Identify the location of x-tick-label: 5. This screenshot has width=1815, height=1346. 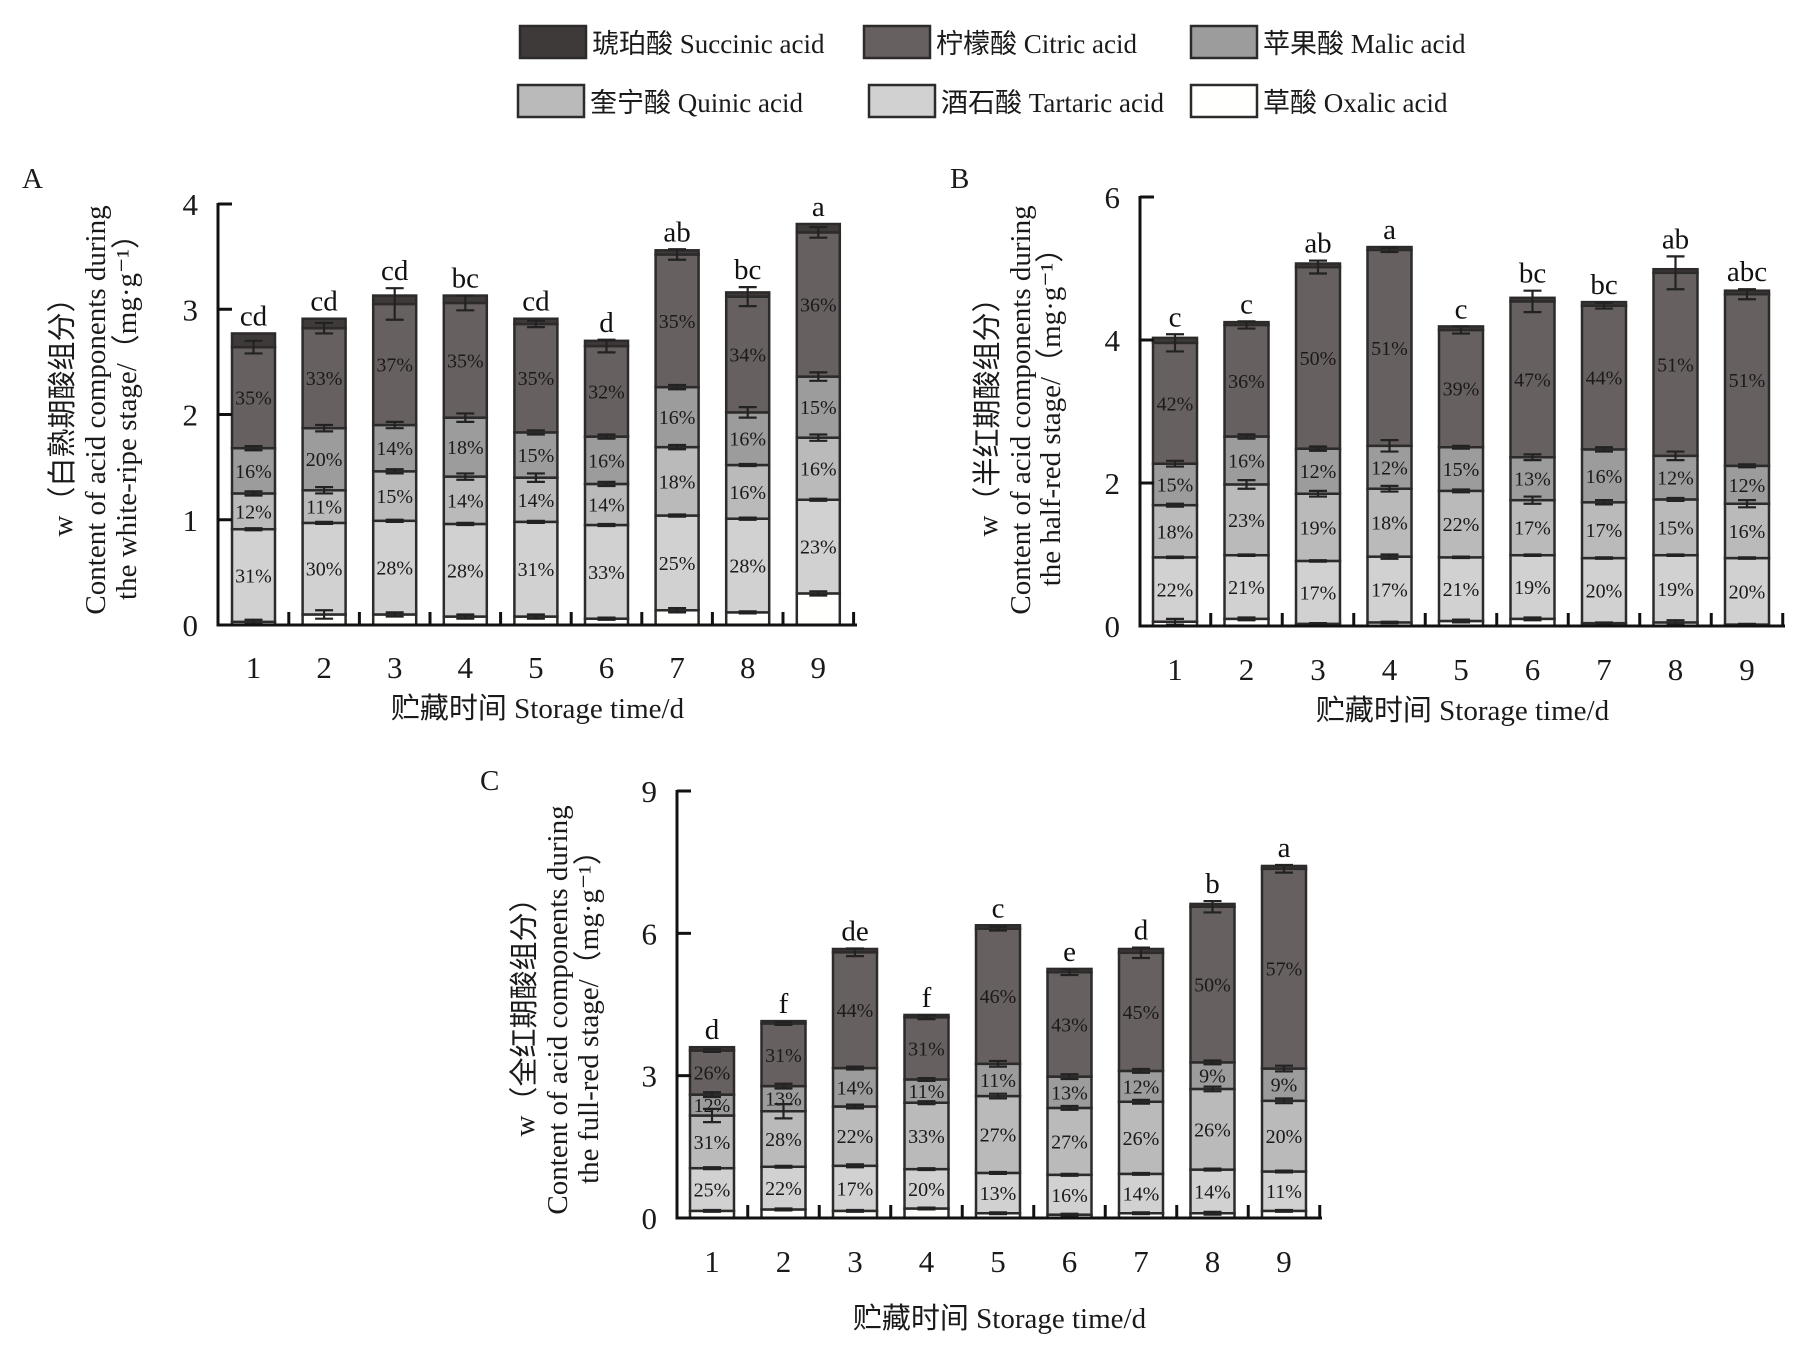
(1461, 669).